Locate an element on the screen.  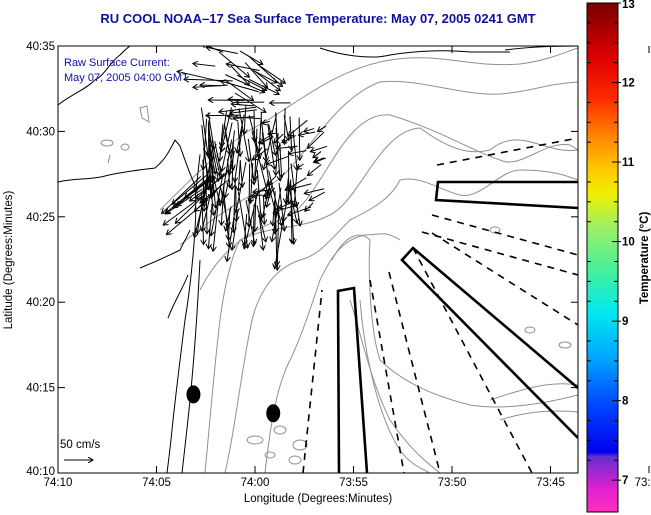
x-axis-title: Longitude (Degrees:Minutes) is located at coordinates (318, 499).